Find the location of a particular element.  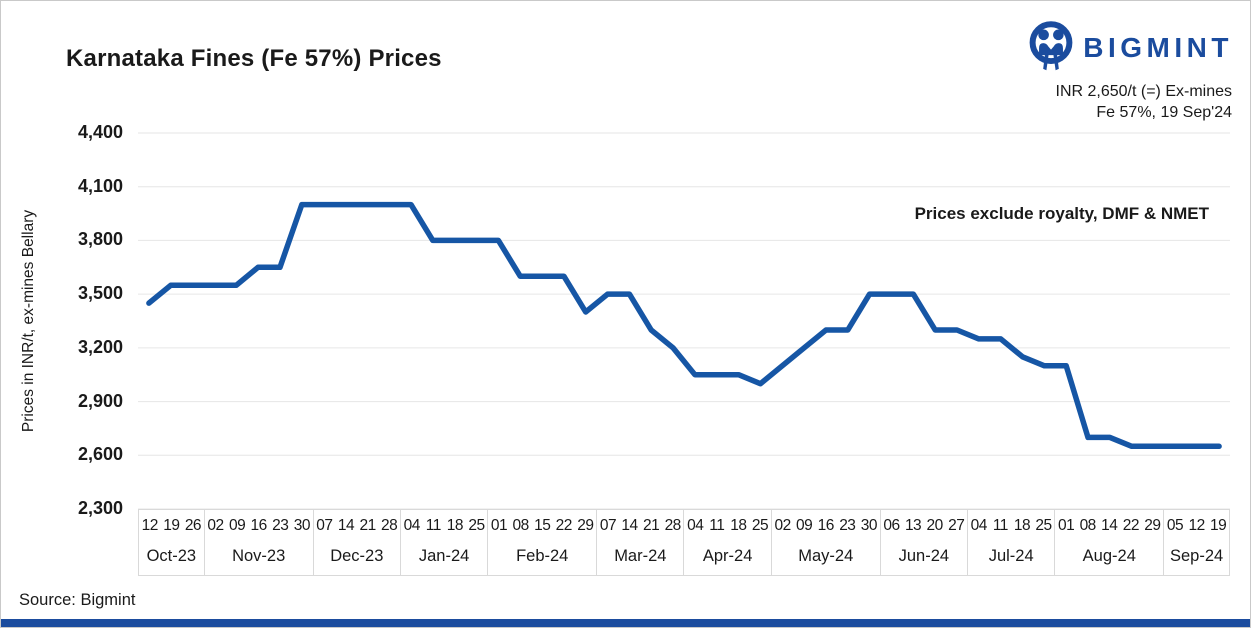

date-ticks-row: 12 19 26 is located at coordinates (171, 525).